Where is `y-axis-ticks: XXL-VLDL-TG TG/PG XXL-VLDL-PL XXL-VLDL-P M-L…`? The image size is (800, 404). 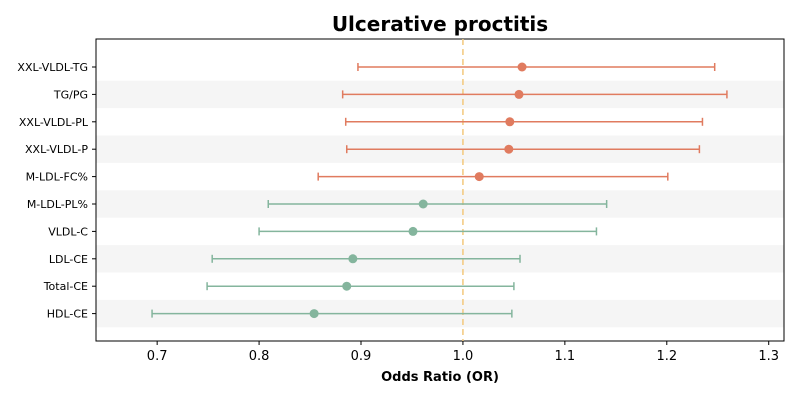 y-axis-ticks: XXL-VLDL-TG TG/PG XXL-VLDL-PL XXL-VLDL-P M-L… is located at coordinates (56, 191).